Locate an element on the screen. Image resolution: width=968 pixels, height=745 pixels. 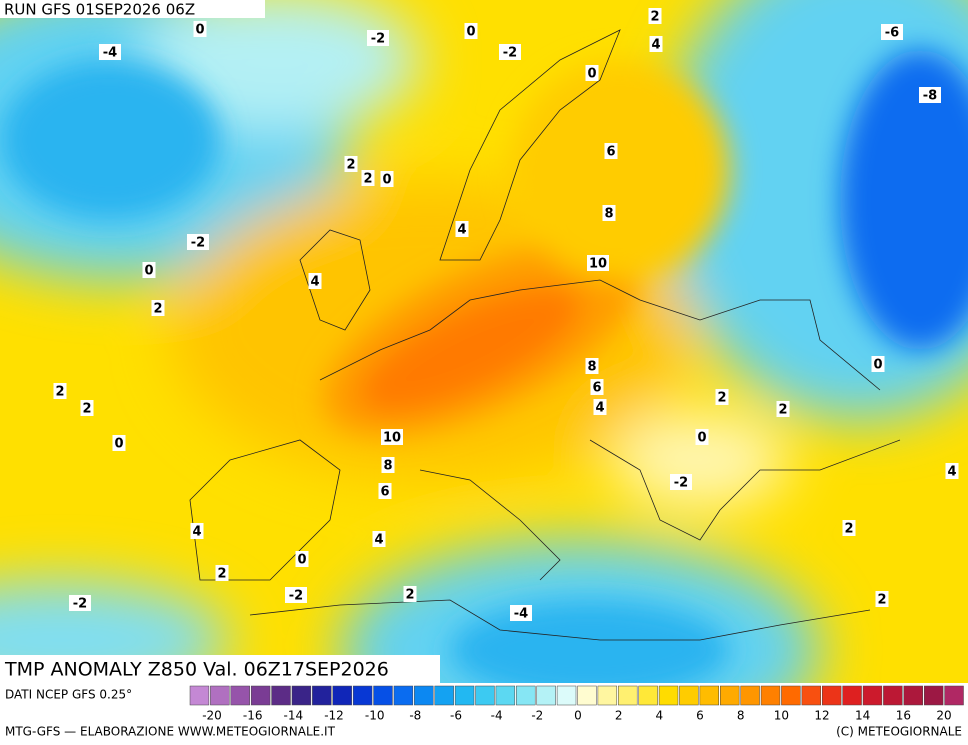
contour-label: -6 is located at coordinates (892, 33).